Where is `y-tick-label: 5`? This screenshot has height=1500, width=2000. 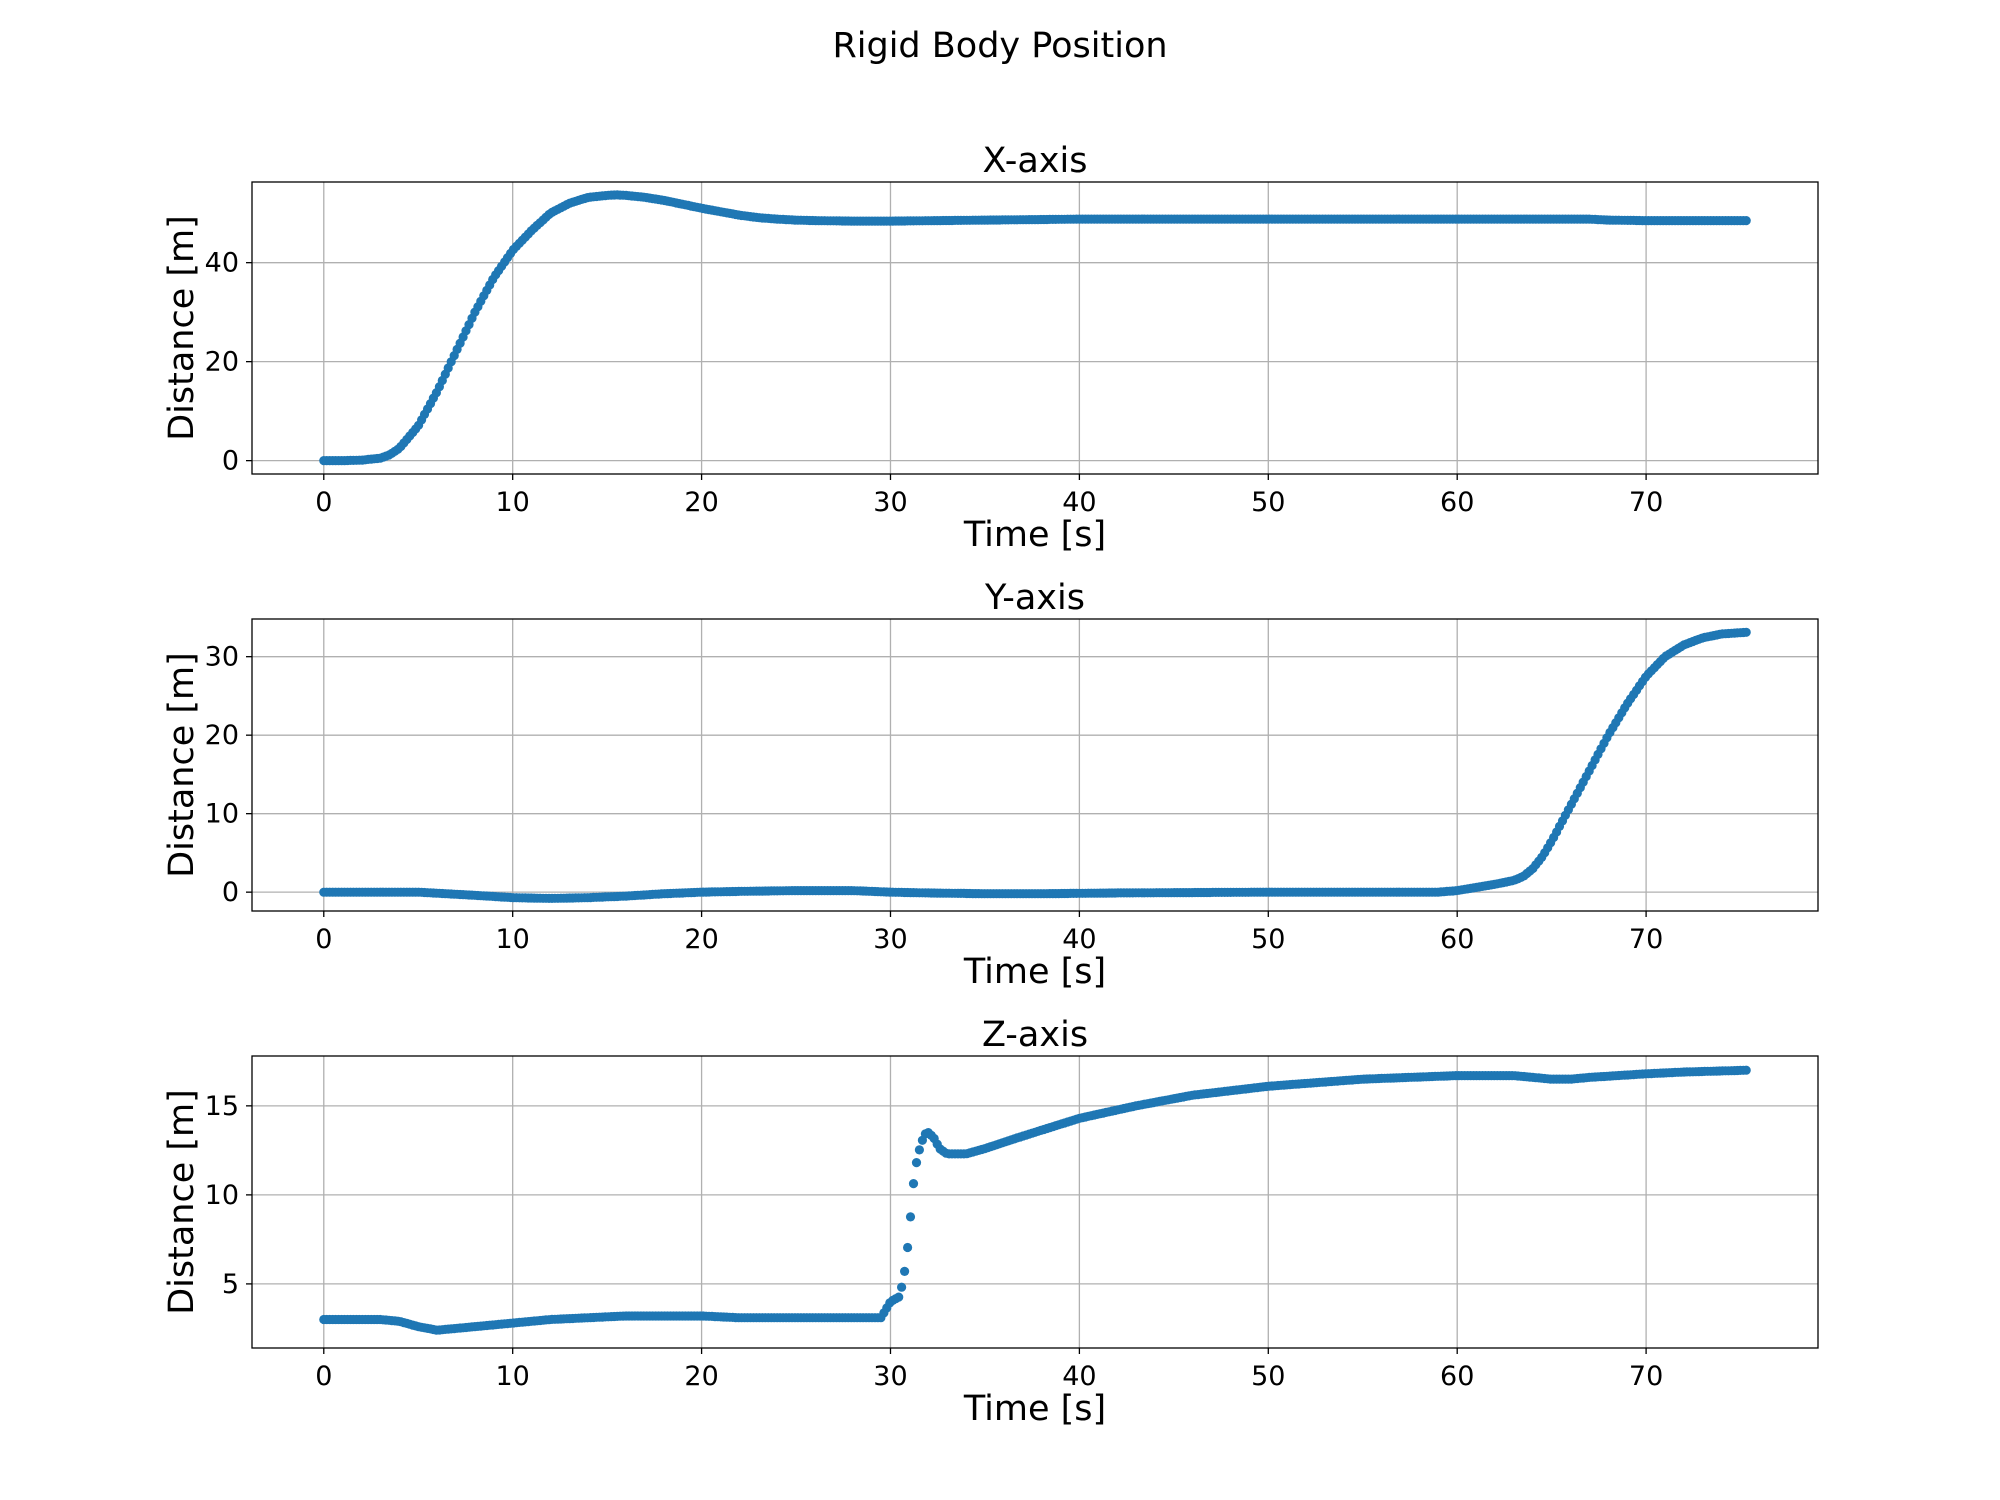
y-tick-label: 5 is located at coordinates (230, 1284).